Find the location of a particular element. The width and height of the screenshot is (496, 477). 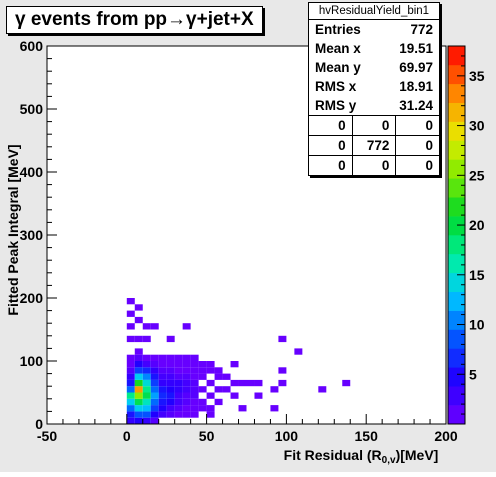

stats-label: RMS y is located at coordinates (336, 105).